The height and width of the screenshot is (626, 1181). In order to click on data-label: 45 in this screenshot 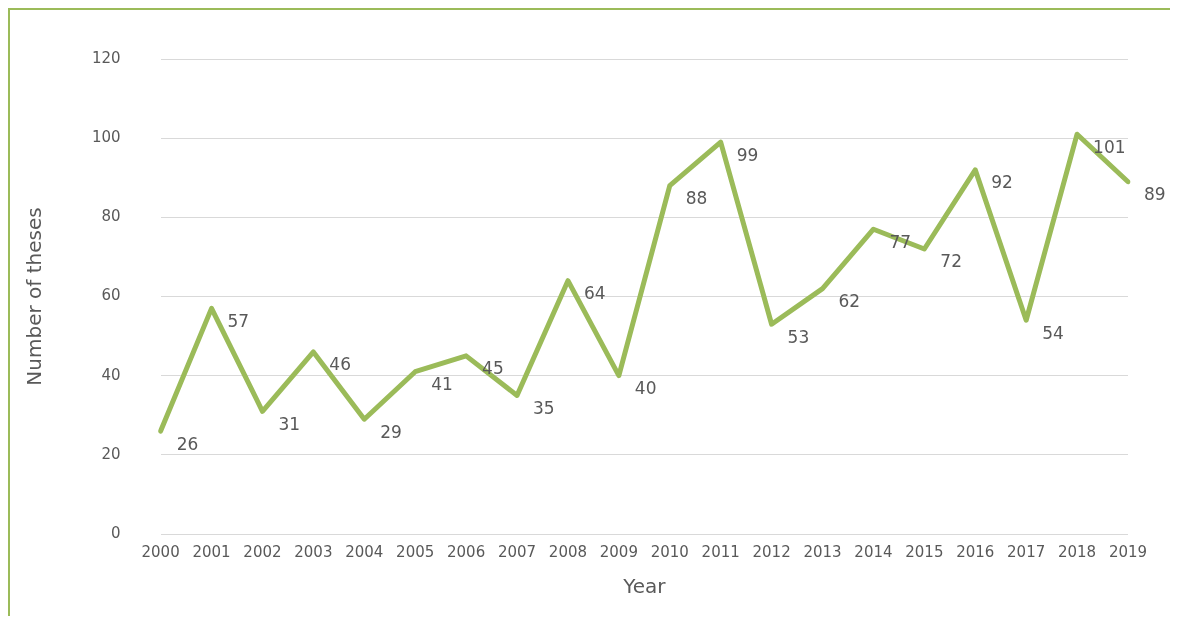, I will do `click(493, 368)`.